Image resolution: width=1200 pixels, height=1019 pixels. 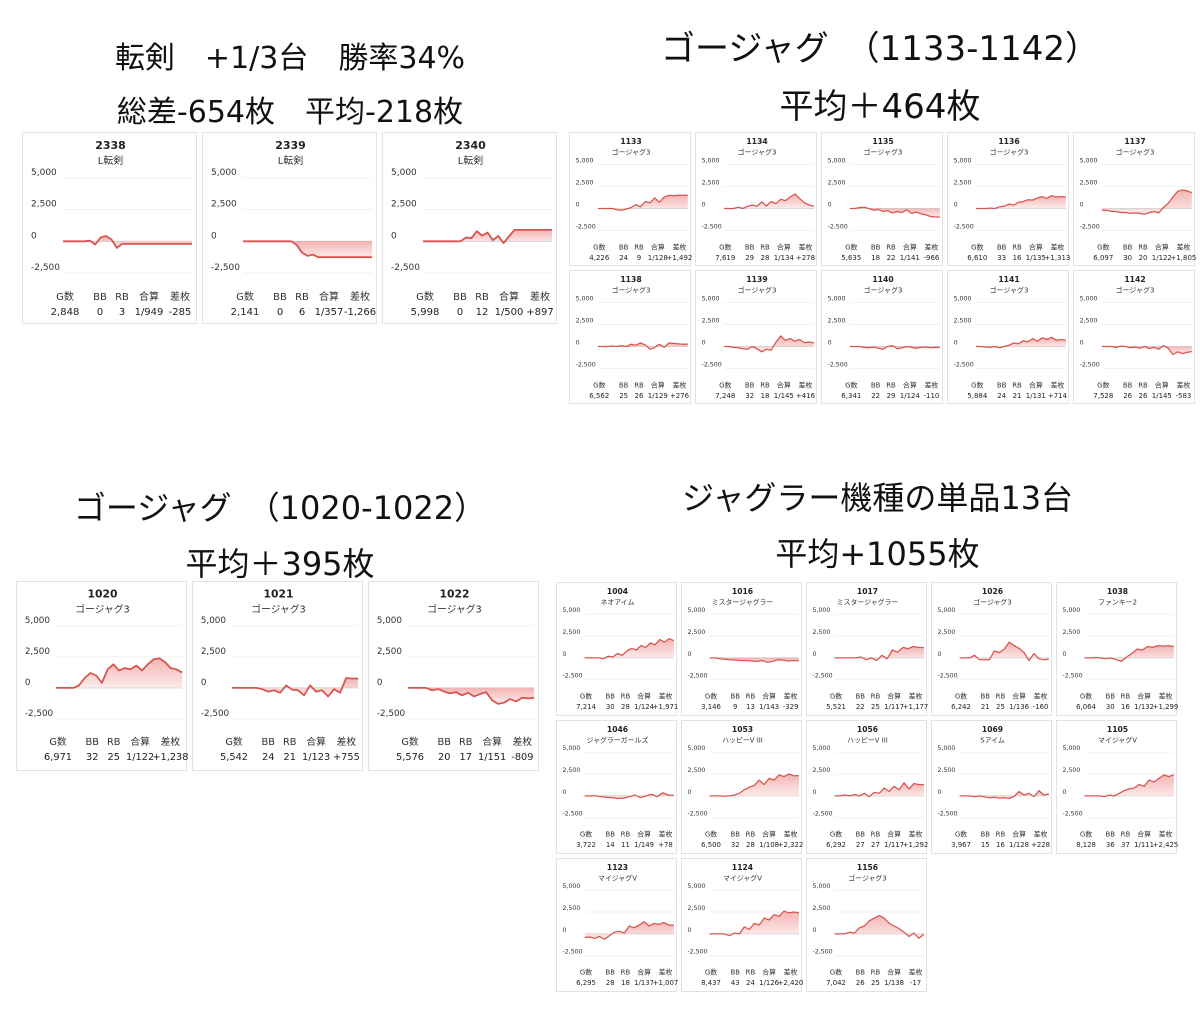 What do you see at coordinates (891, 258) in the screenshot?
I see `stat-value: 22` at bounding box center [891, 258].